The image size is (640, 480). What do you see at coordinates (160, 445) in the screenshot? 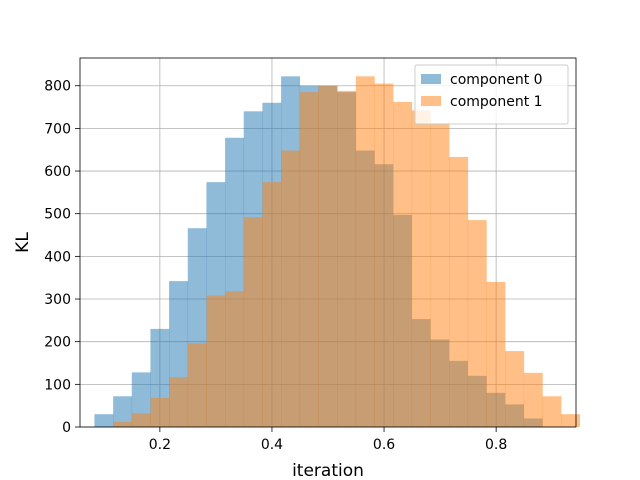
I see `x-tick-label: 0.2` at bounding box center [160, 445].